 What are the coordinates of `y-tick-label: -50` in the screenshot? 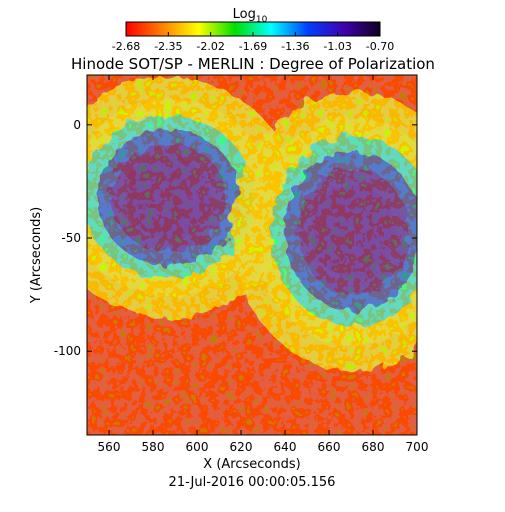 It's located at (71, 238).